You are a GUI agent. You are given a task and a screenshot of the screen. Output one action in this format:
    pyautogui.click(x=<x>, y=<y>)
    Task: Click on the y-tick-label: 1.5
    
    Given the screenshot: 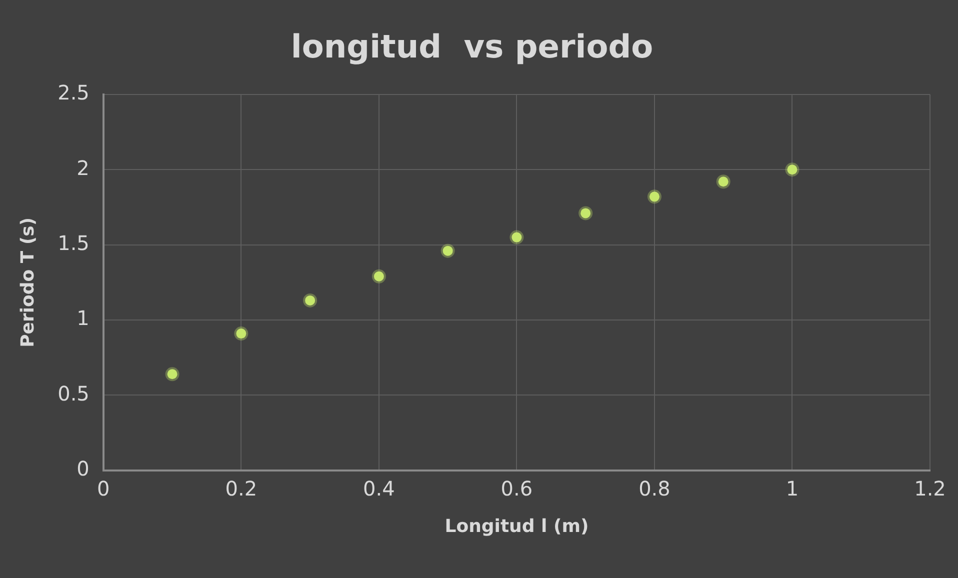 What is the action you would take?
    pyautogui.click(x=74, y=243)
    